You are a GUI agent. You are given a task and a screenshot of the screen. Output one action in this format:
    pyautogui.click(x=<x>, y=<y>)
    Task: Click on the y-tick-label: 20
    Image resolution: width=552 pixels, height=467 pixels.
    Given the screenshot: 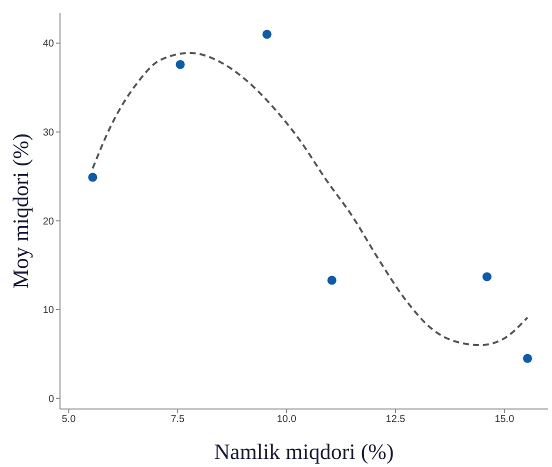 What is the action you would take?
    pyautogui.click(x=48, y=222)
    